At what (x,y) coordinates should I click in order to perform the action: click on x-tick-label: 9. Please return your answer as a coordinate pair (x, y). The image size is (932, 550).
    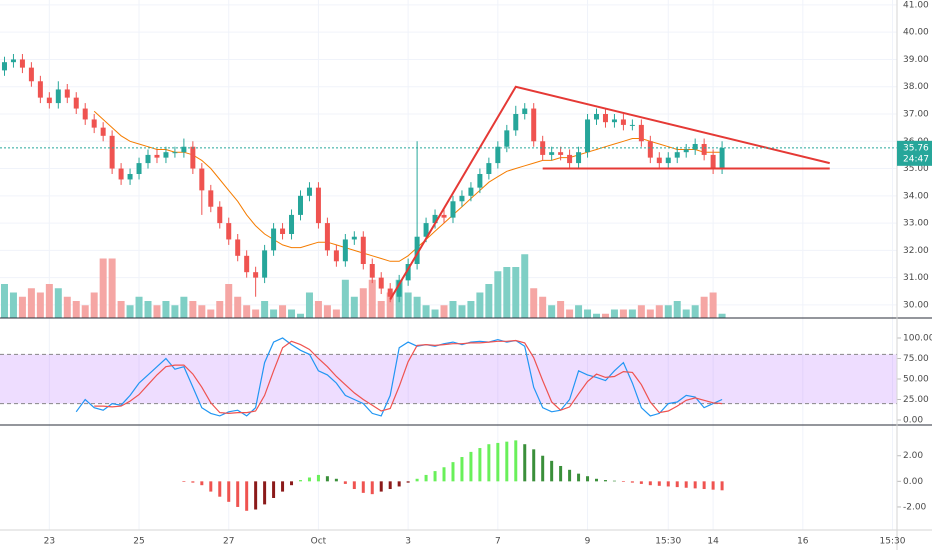
    Looking at the image, I should click on (588, 542).